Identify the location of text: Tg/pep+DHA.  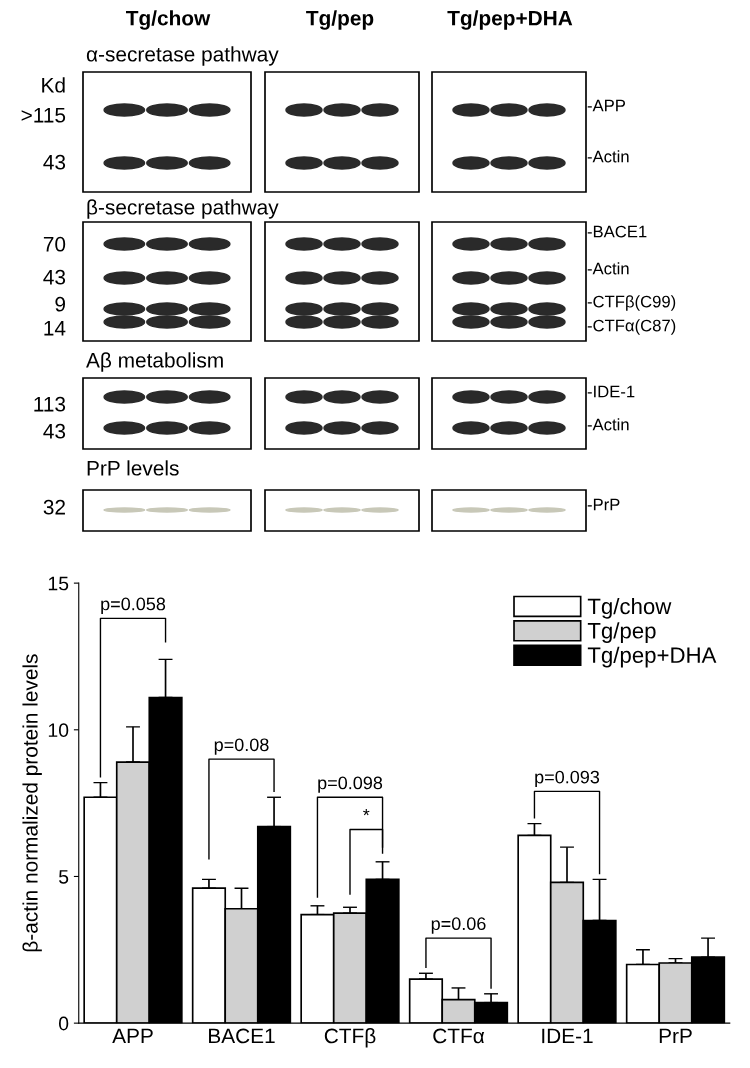
(510, 20).